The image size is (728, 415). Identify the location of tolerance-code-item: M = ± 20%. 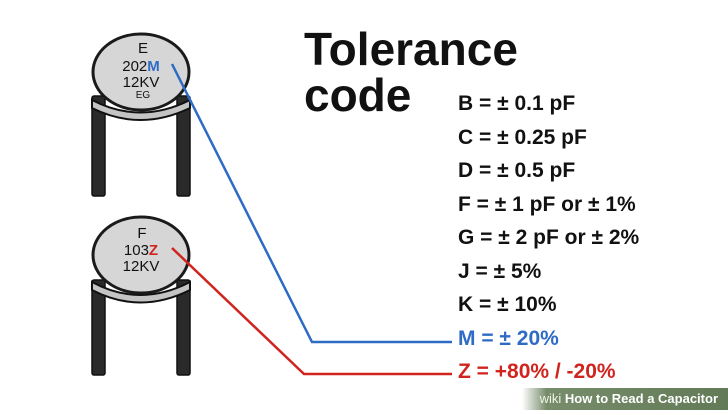
(508, 338).